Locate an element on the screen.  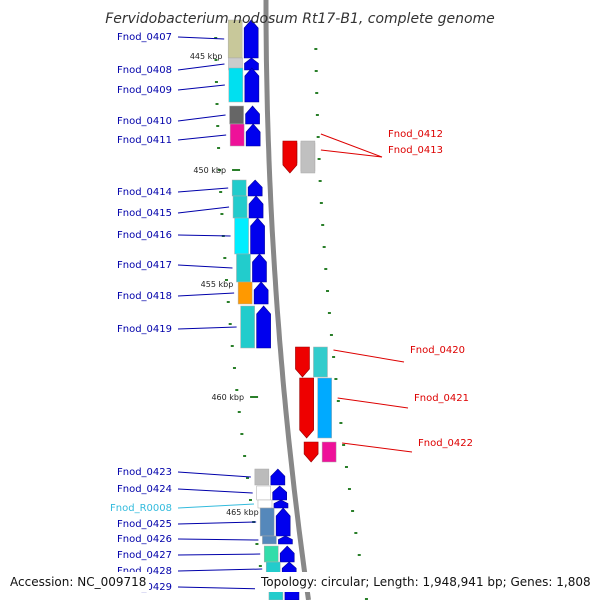
gene-fnod-0425: Fnod_0425 is located at coordinates (204, 522).